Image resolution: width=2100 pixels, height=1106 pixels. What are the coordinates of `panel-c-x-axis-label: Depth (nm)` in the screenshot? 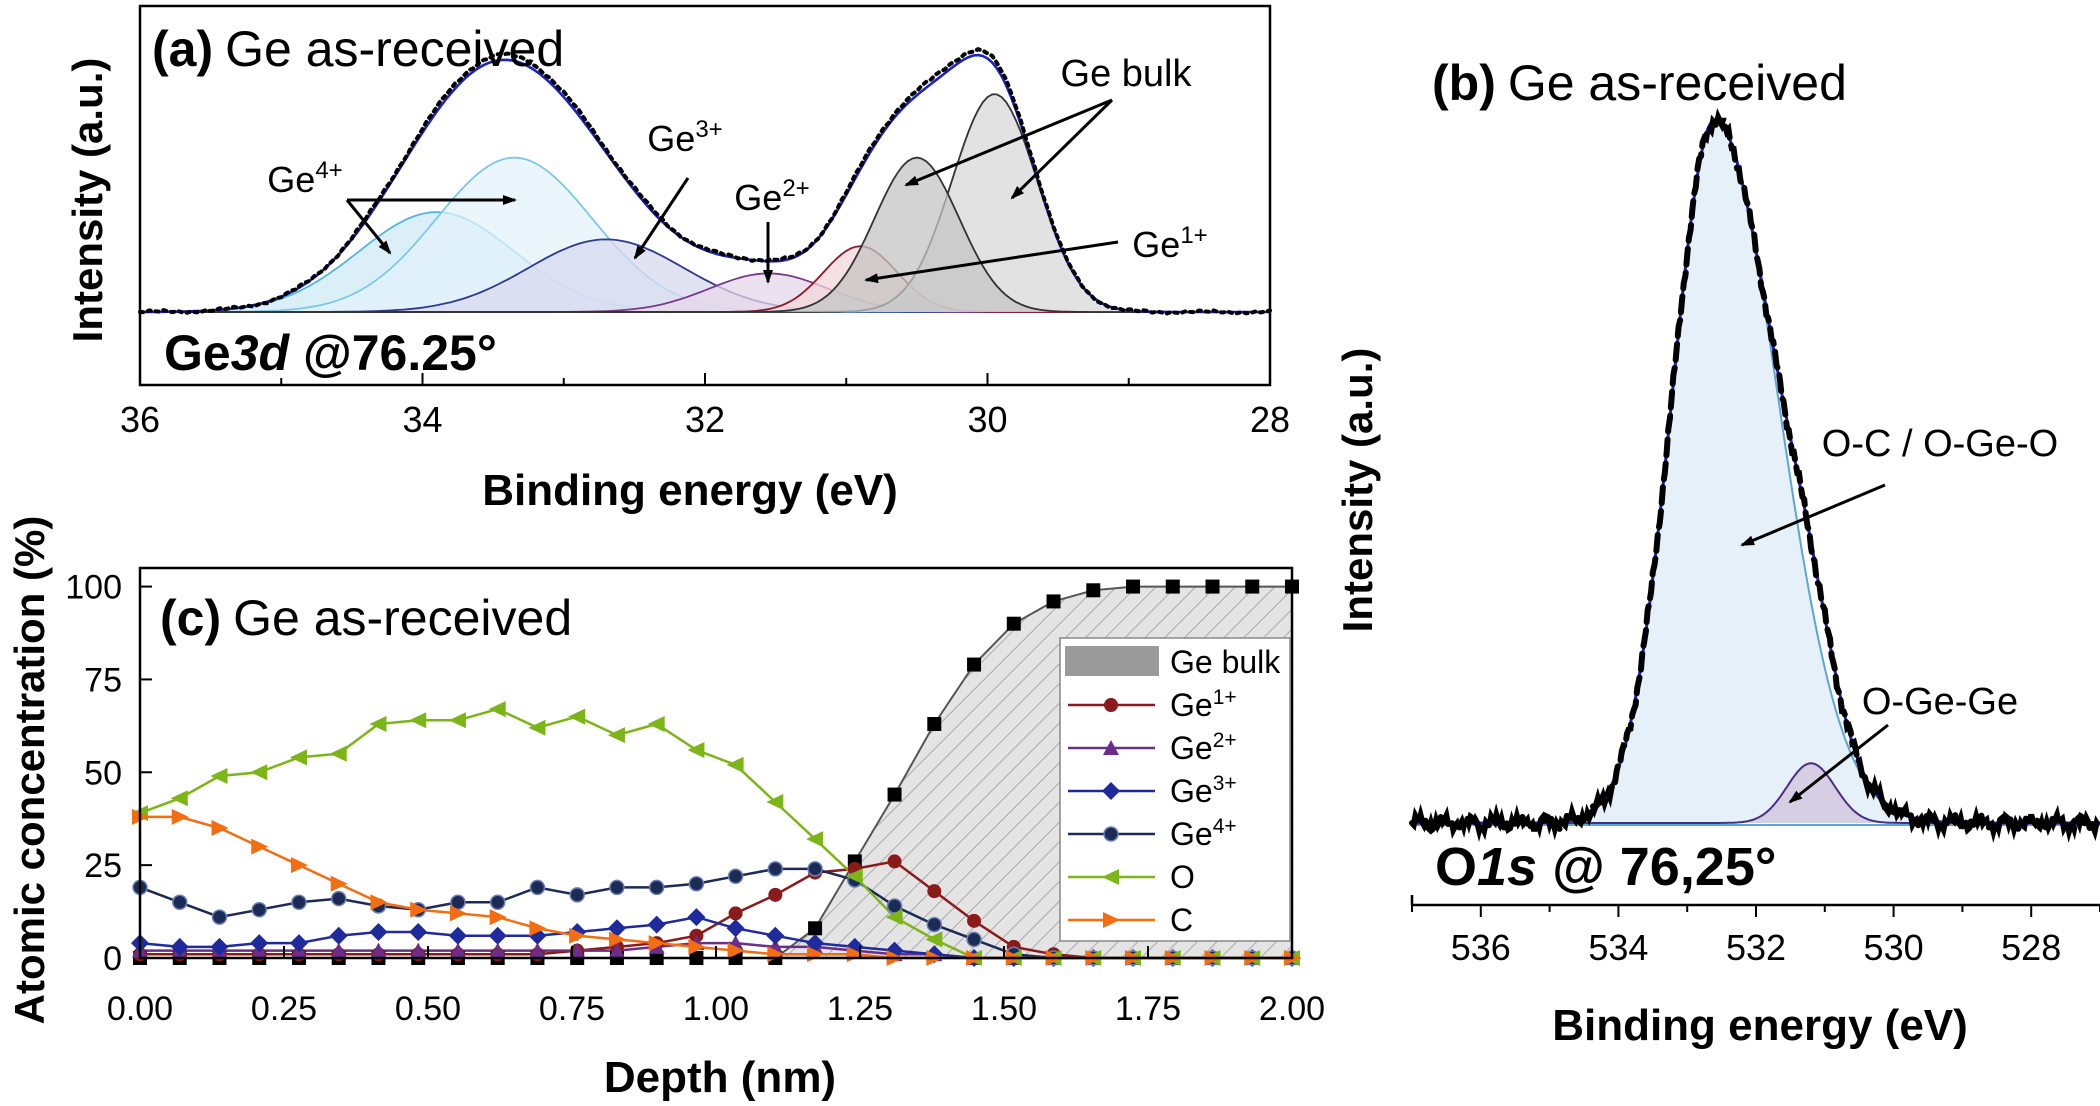 It's located at (720, 1077).